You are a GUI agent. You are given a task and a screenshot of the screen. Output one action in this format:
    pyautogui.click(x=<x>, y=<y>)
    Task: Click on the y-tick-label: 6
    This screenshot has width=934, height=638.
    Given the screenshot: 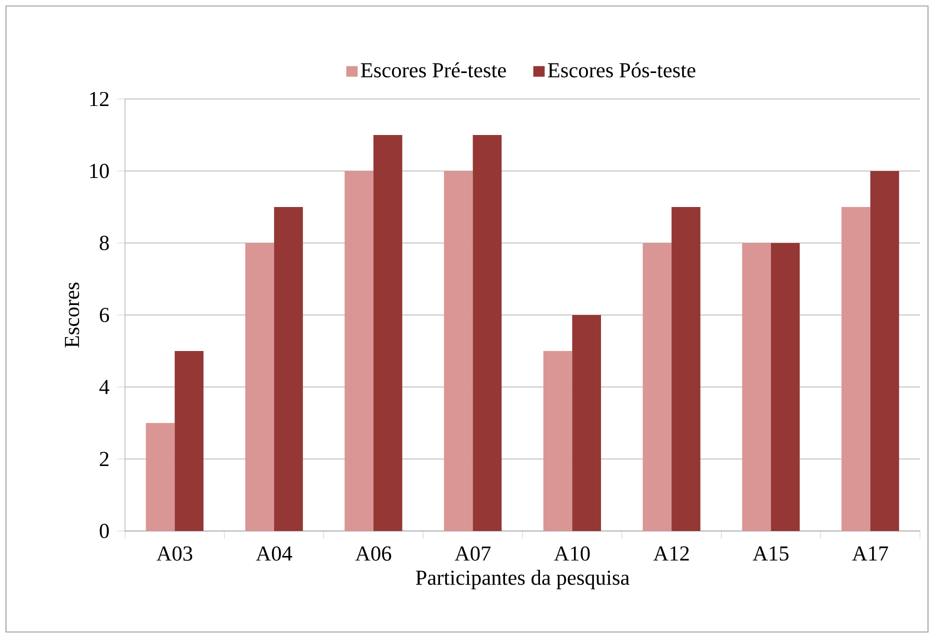 What is the action you would take?
    pyautogui.click(x=105, y=315)
    